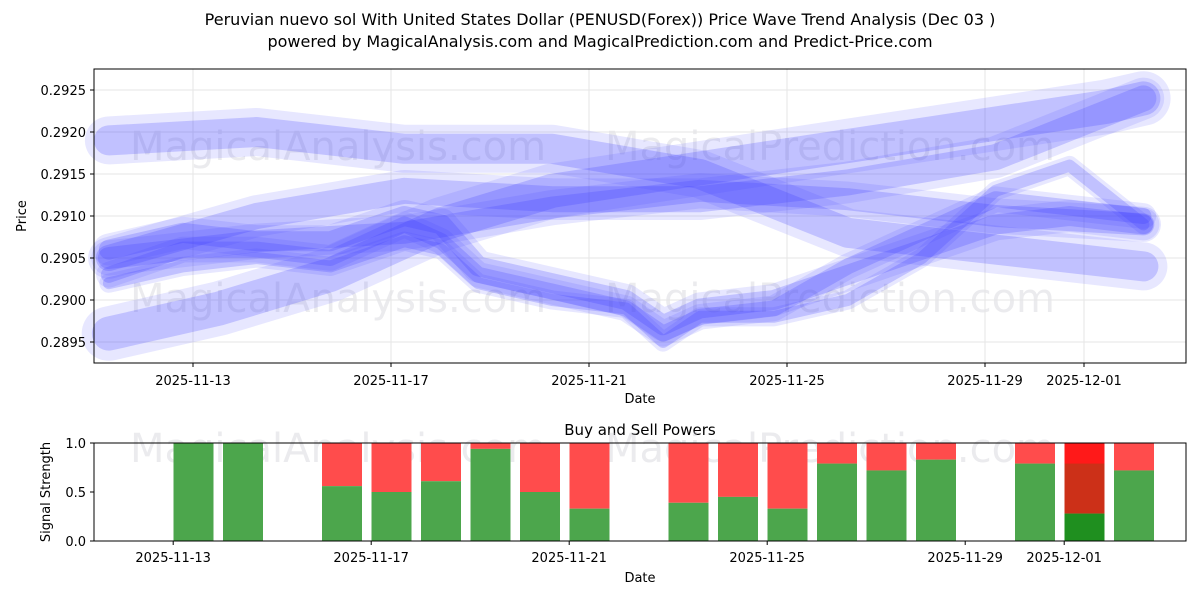 The image size is (1200, 600). I want to click on price-y-tick-label: 0.2910, so click(64, 217).